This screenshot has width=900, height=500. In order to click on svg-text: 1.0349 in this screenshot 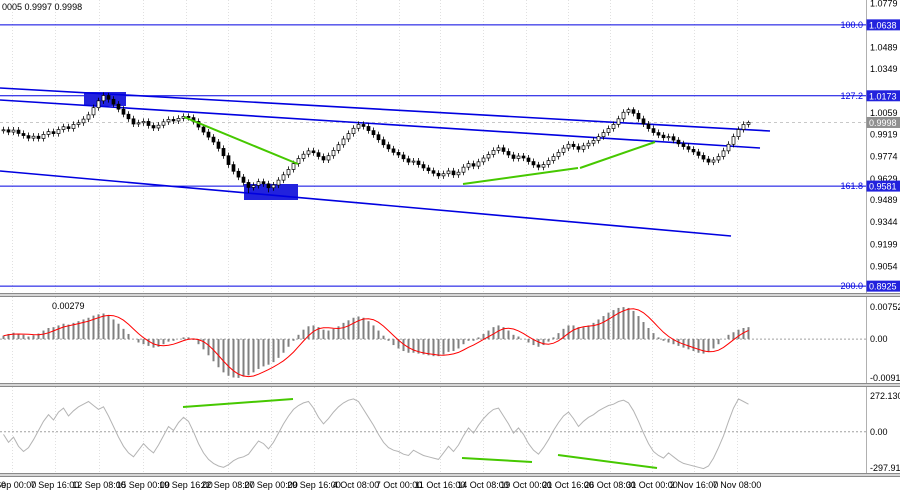, I will do `click(884, 69)`.